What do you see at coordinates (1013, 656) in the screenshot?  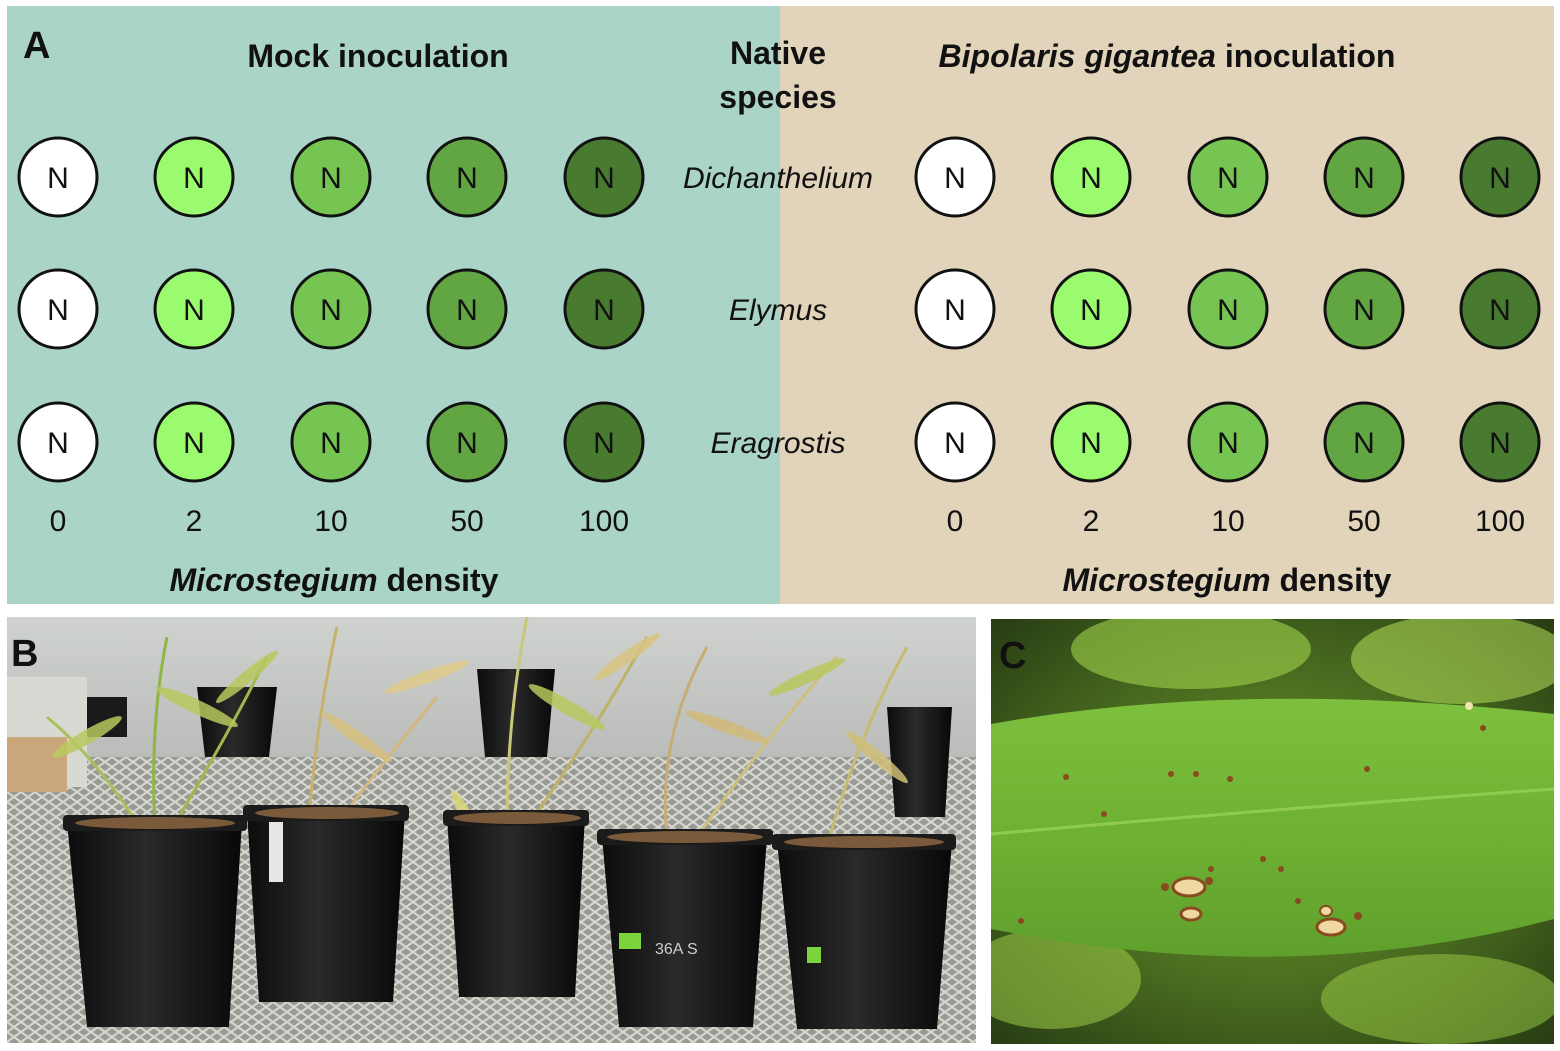 I see `panel-c-letter: C` at bounding box center [1013, 656].